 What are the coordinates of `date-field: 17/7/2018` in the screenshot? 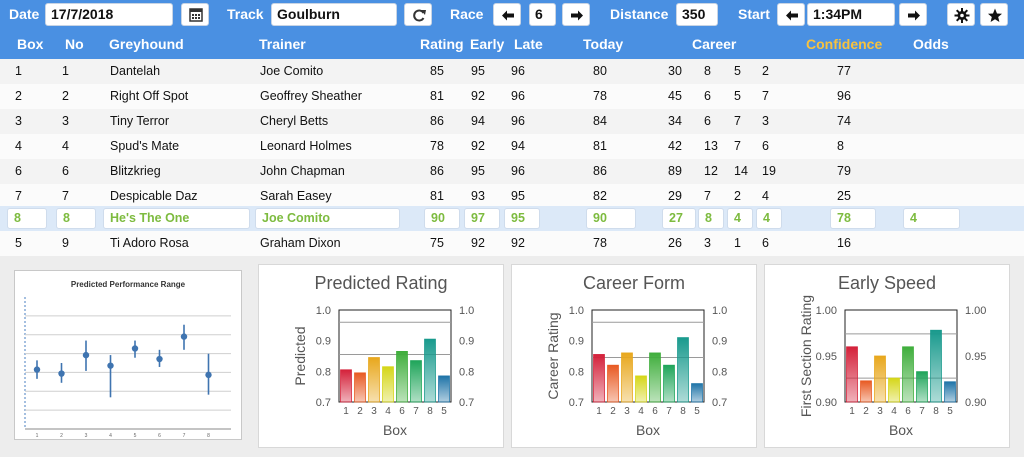 It's located at (109, 14).